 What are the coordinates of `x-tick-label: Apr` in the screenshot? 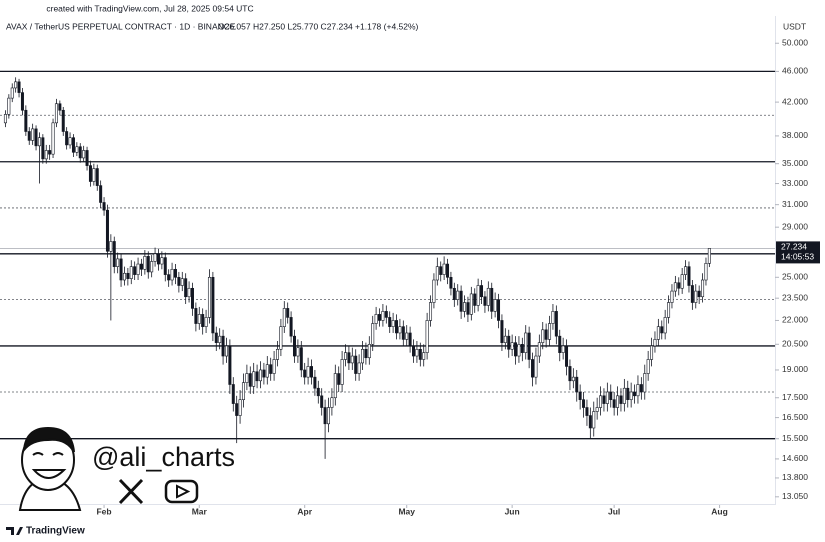 It's located at (304, 511).